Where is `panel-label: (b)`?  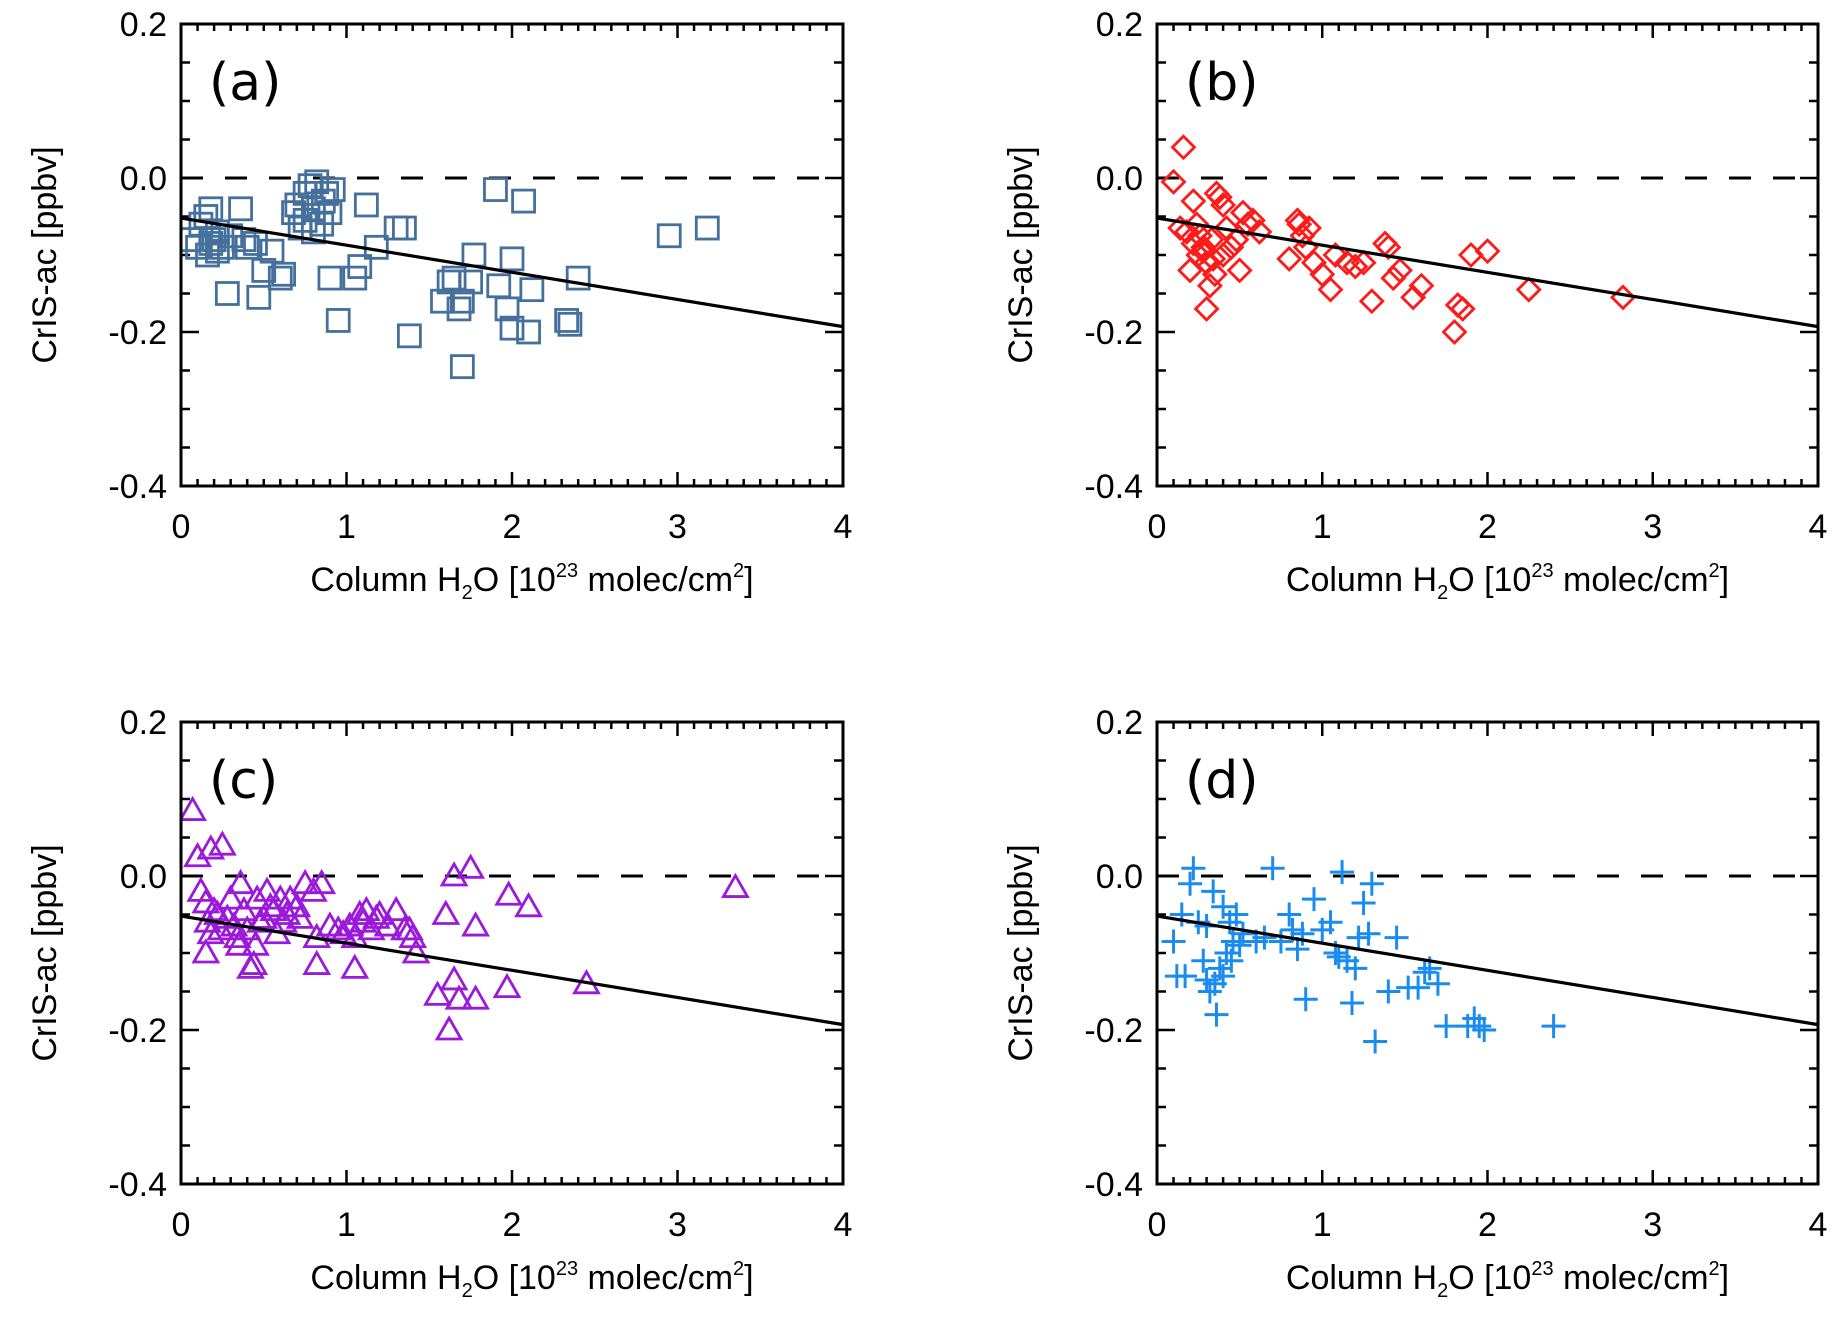 panel-label: (b) is located at coordinates (1222, 83).